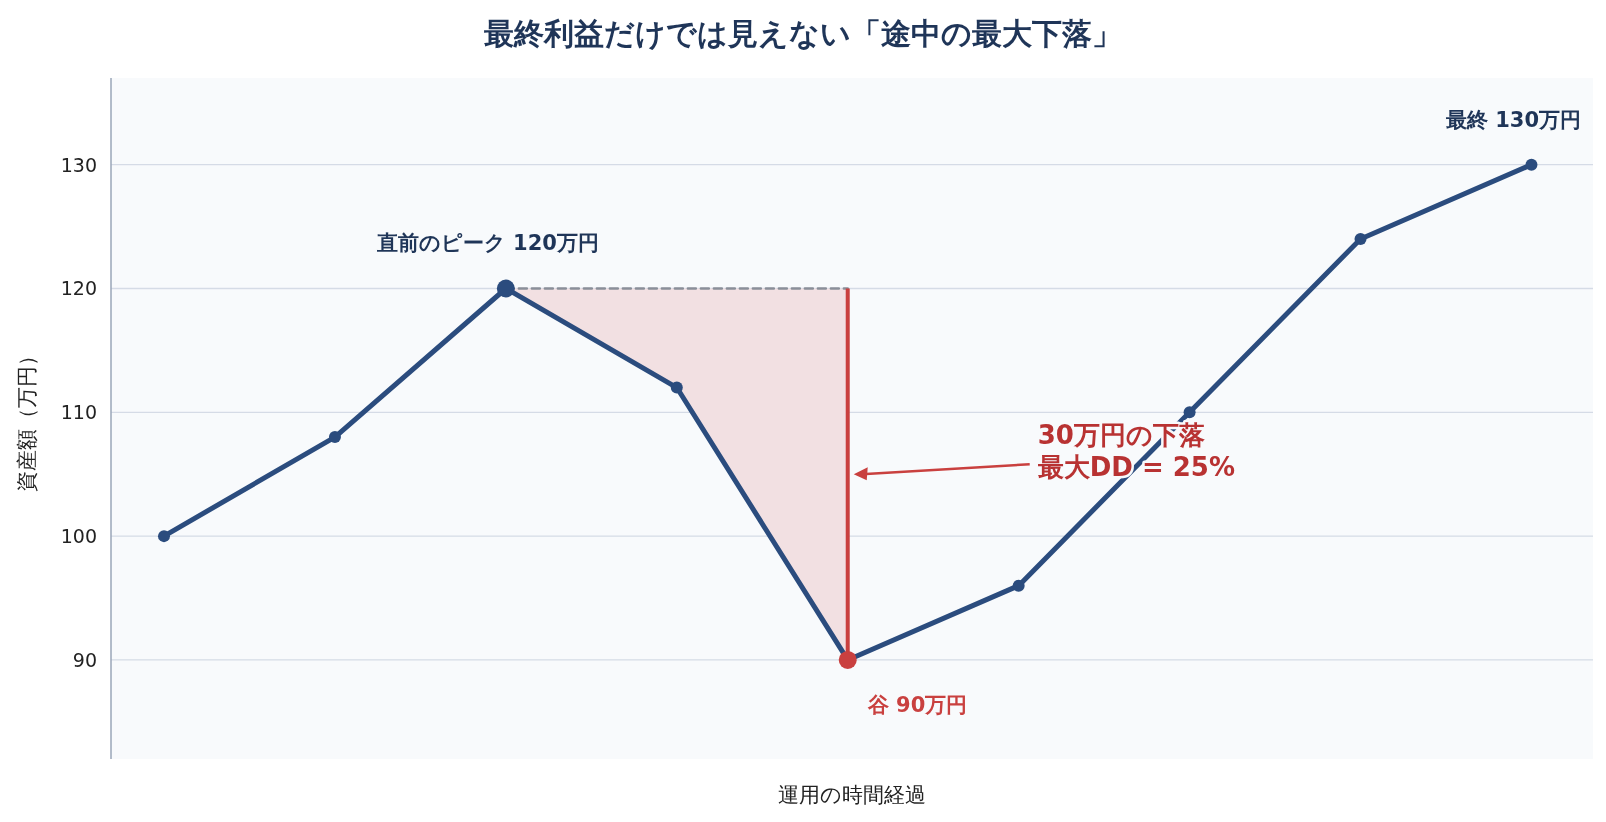  Describe the element at coordinates (27, 418) in the screenshot. I see `y-axis-title: 資産額（万円）` at that location.